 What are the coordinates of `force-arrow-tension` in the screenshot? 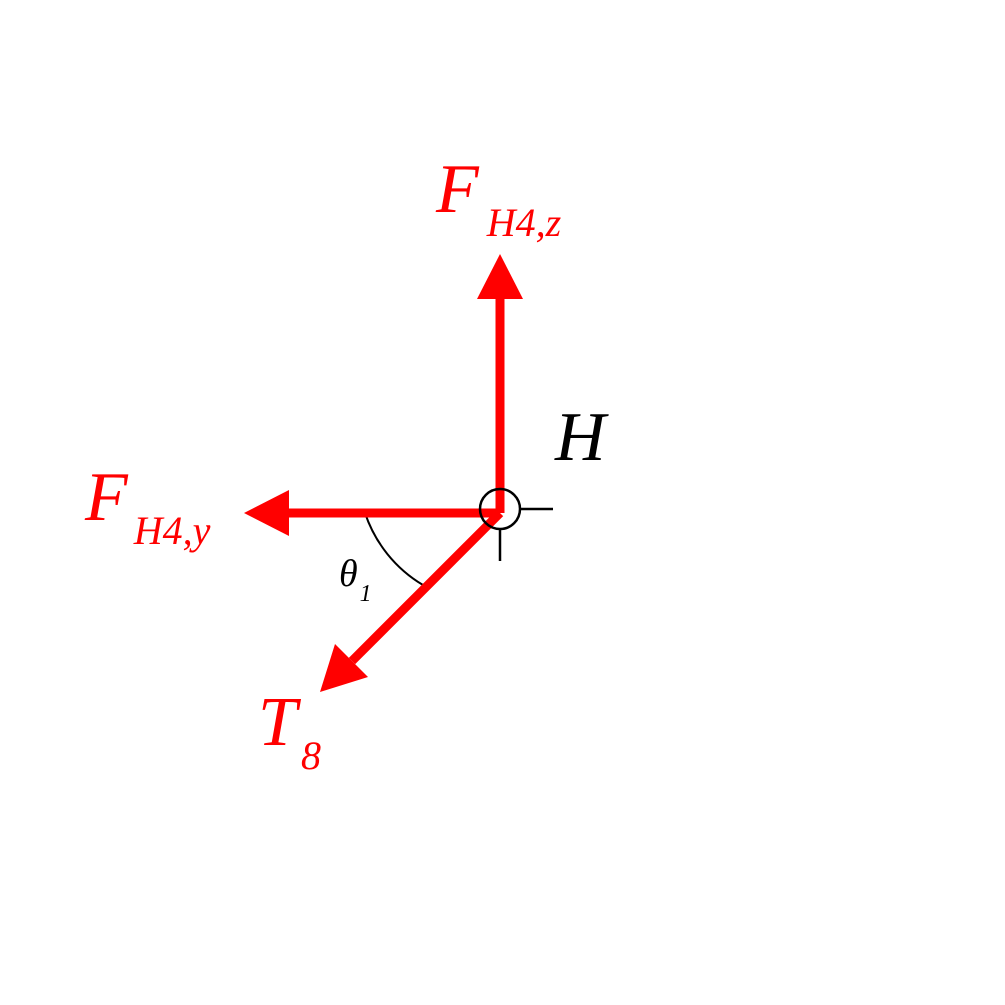 It's located at (412, 600).